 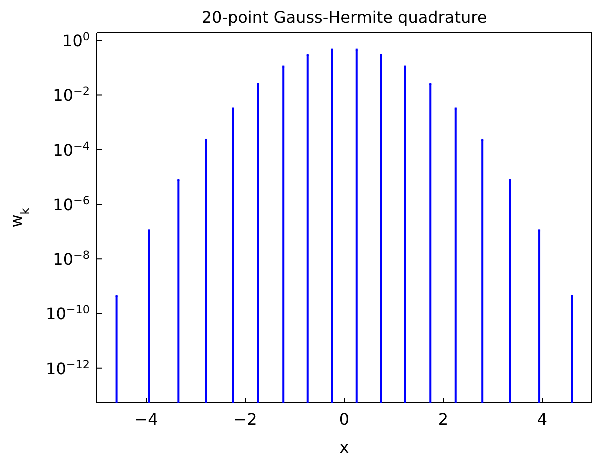 What do you see at coordinates (344, 419) in the screenshot?
I see `x-tick-label: 0` at bounding box center [344, 419].